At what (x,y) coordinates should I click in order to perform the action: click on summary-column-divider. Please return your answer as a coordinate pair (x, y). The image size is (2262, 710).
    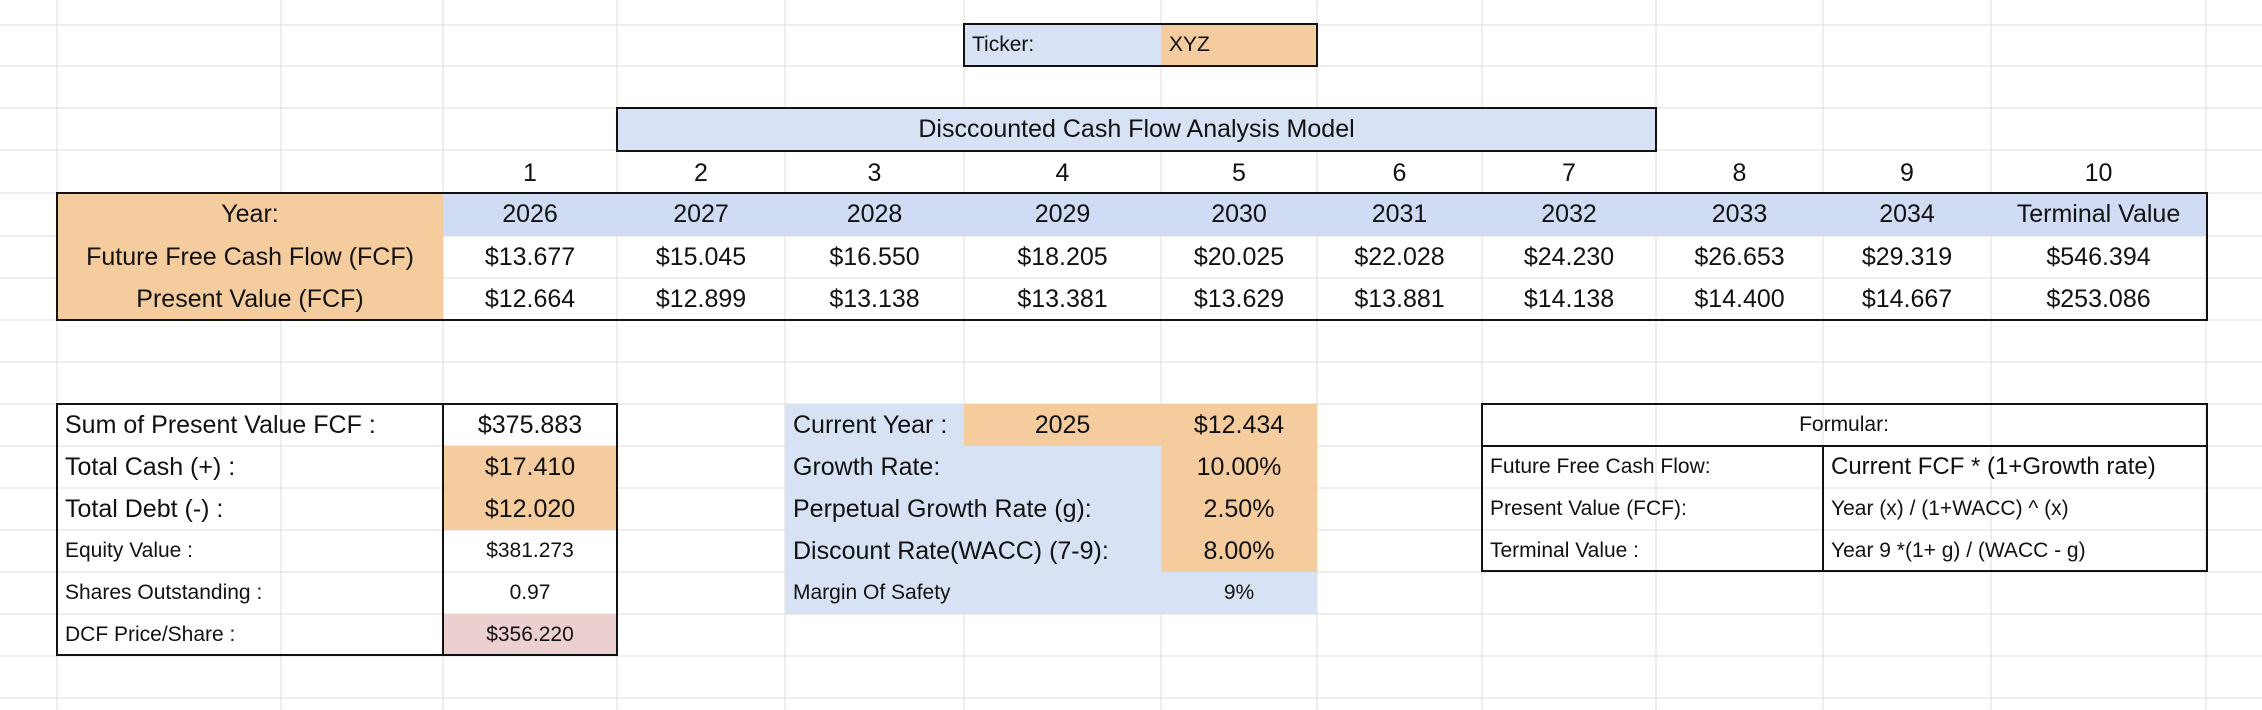
    Looking at the image, I should click on (443, 529).